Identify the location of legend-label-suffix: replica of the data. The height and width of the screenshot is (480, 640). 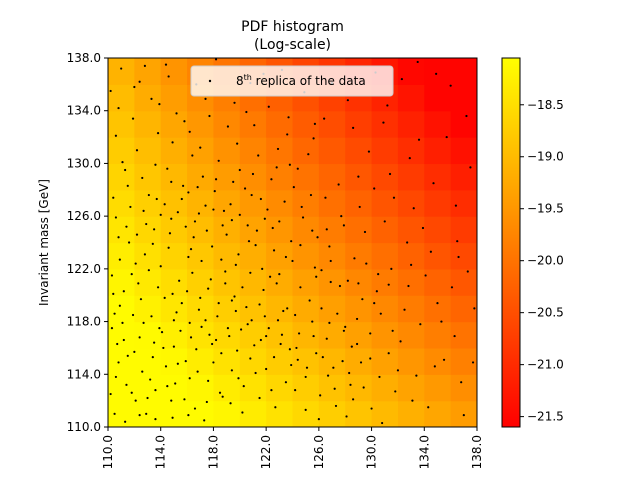
(309, 81).